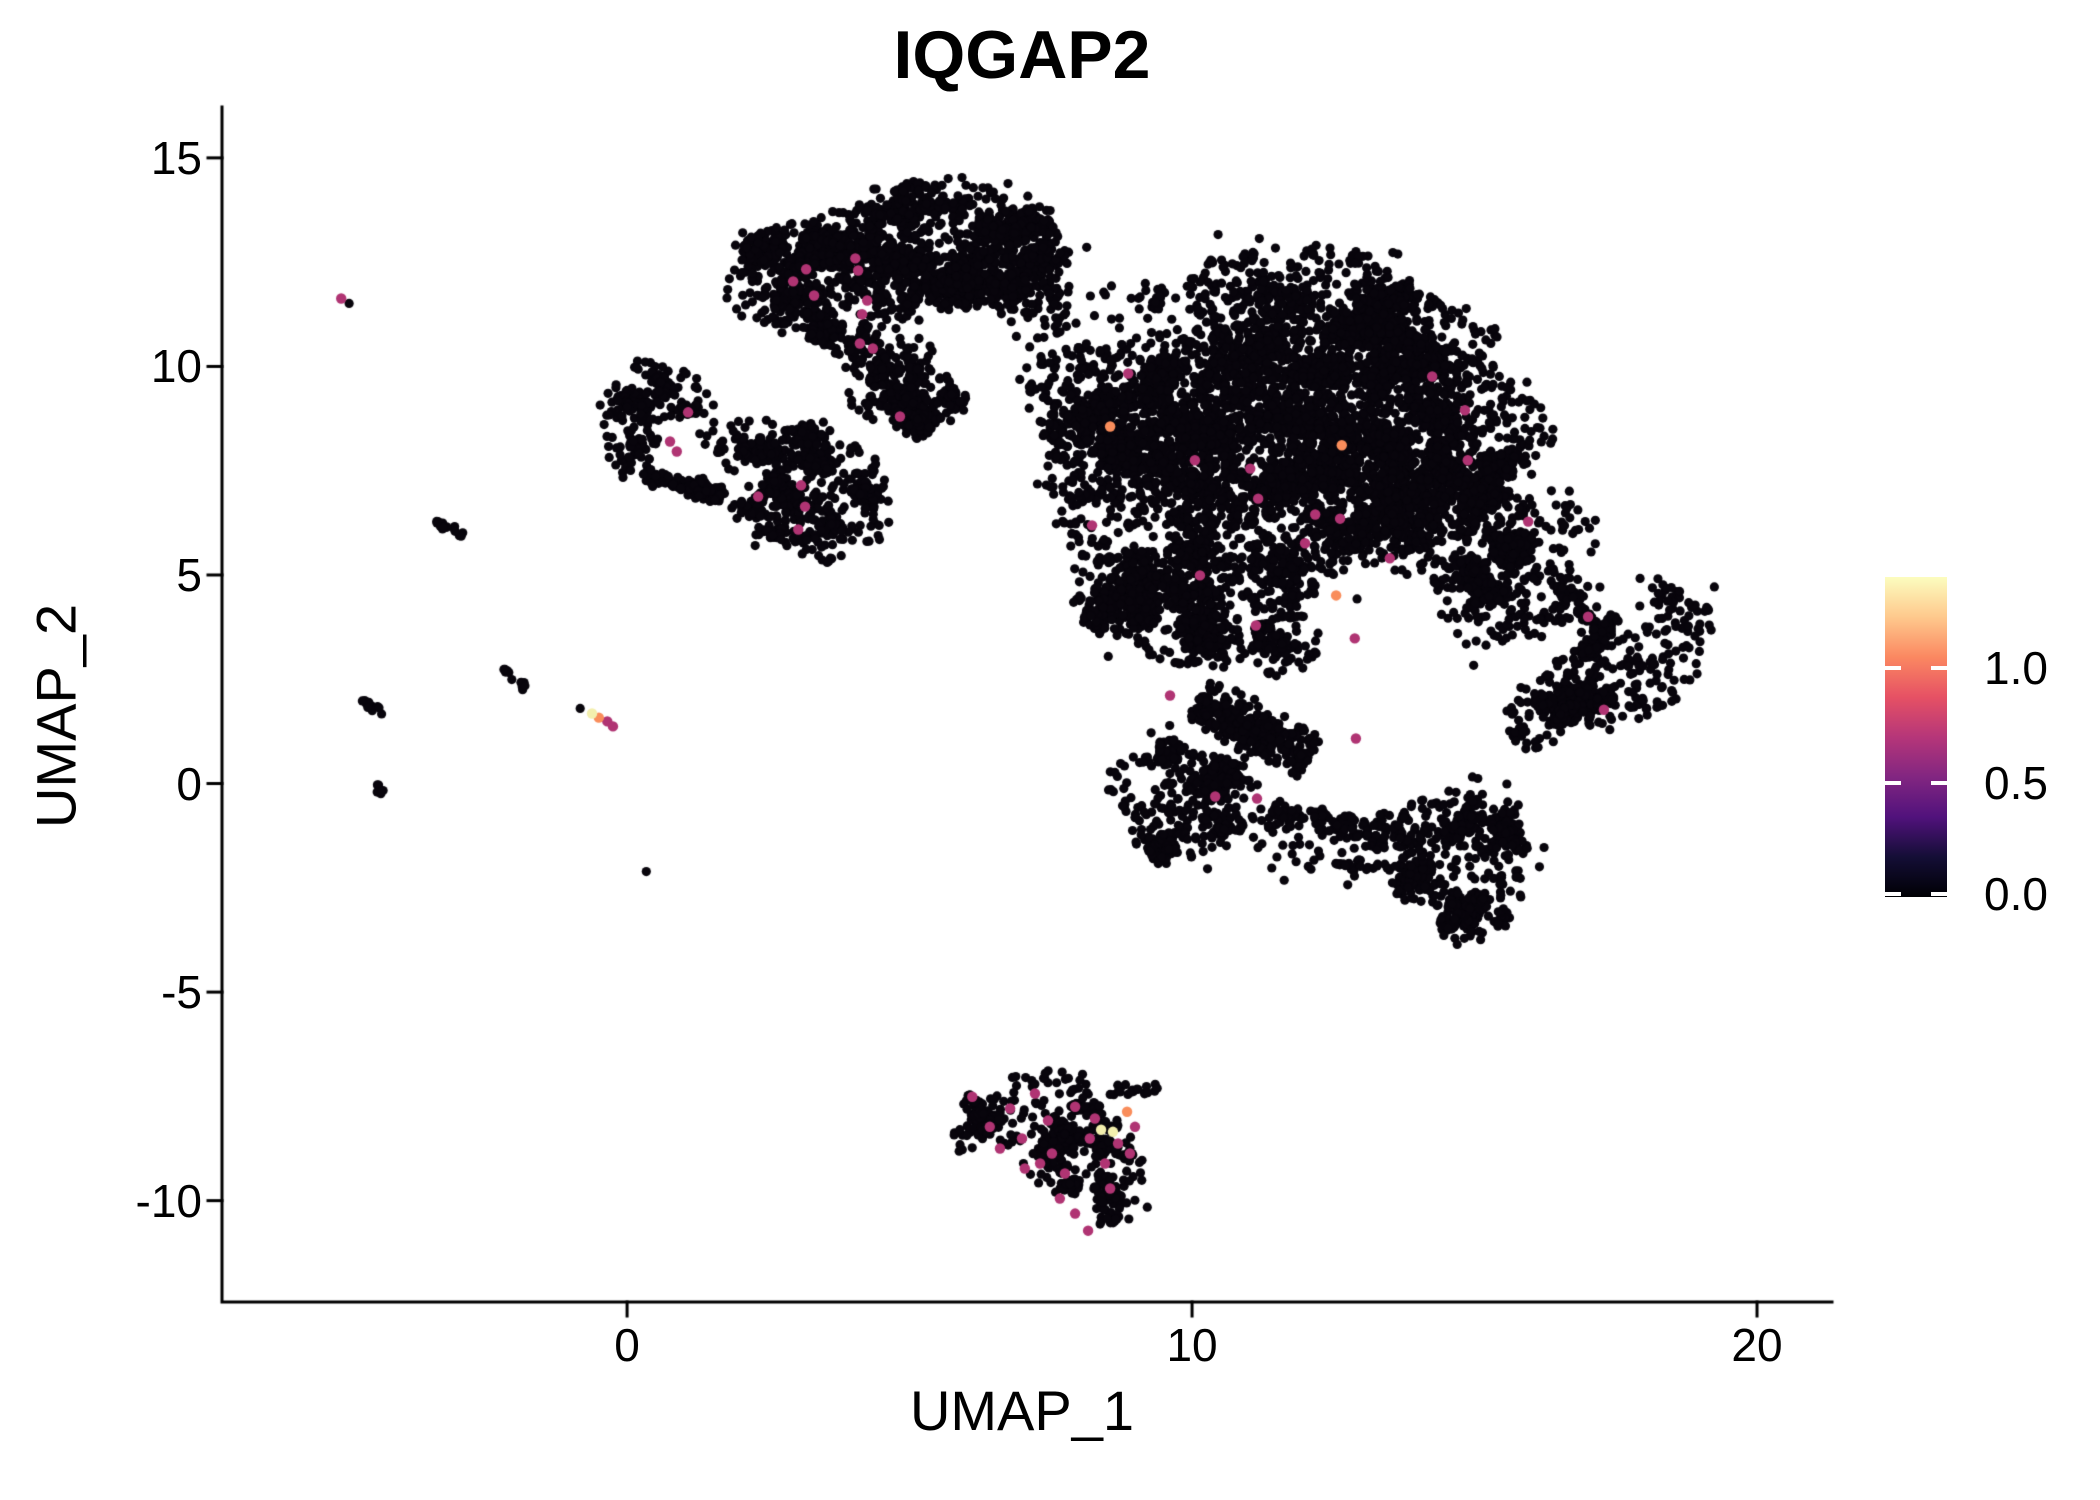 This screenshot has width=2100, height=1500. I want to click on plot-title: IQGAP2, so click(1022, 55).